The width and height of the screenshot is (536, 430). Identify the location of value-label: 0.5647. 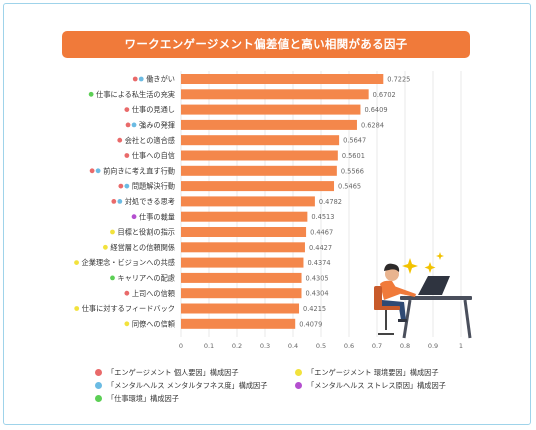
(354, 141).